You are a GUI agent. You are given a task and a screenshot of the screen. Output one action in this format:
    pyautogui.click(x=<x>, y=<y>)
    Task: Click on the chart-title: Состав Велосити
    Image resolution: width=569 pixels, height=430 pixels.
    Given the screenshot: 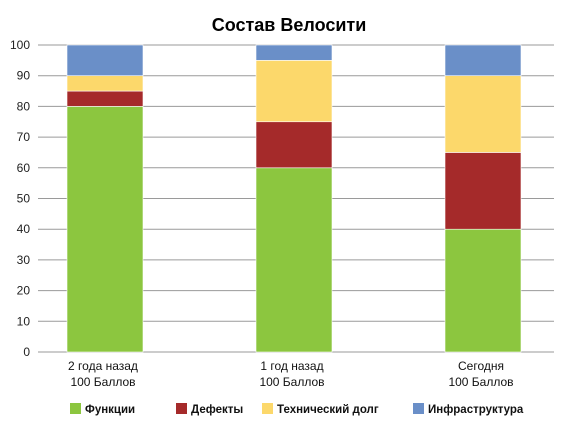 What is the action you would take?
    pyautogui.click(x=289, y=25)
    